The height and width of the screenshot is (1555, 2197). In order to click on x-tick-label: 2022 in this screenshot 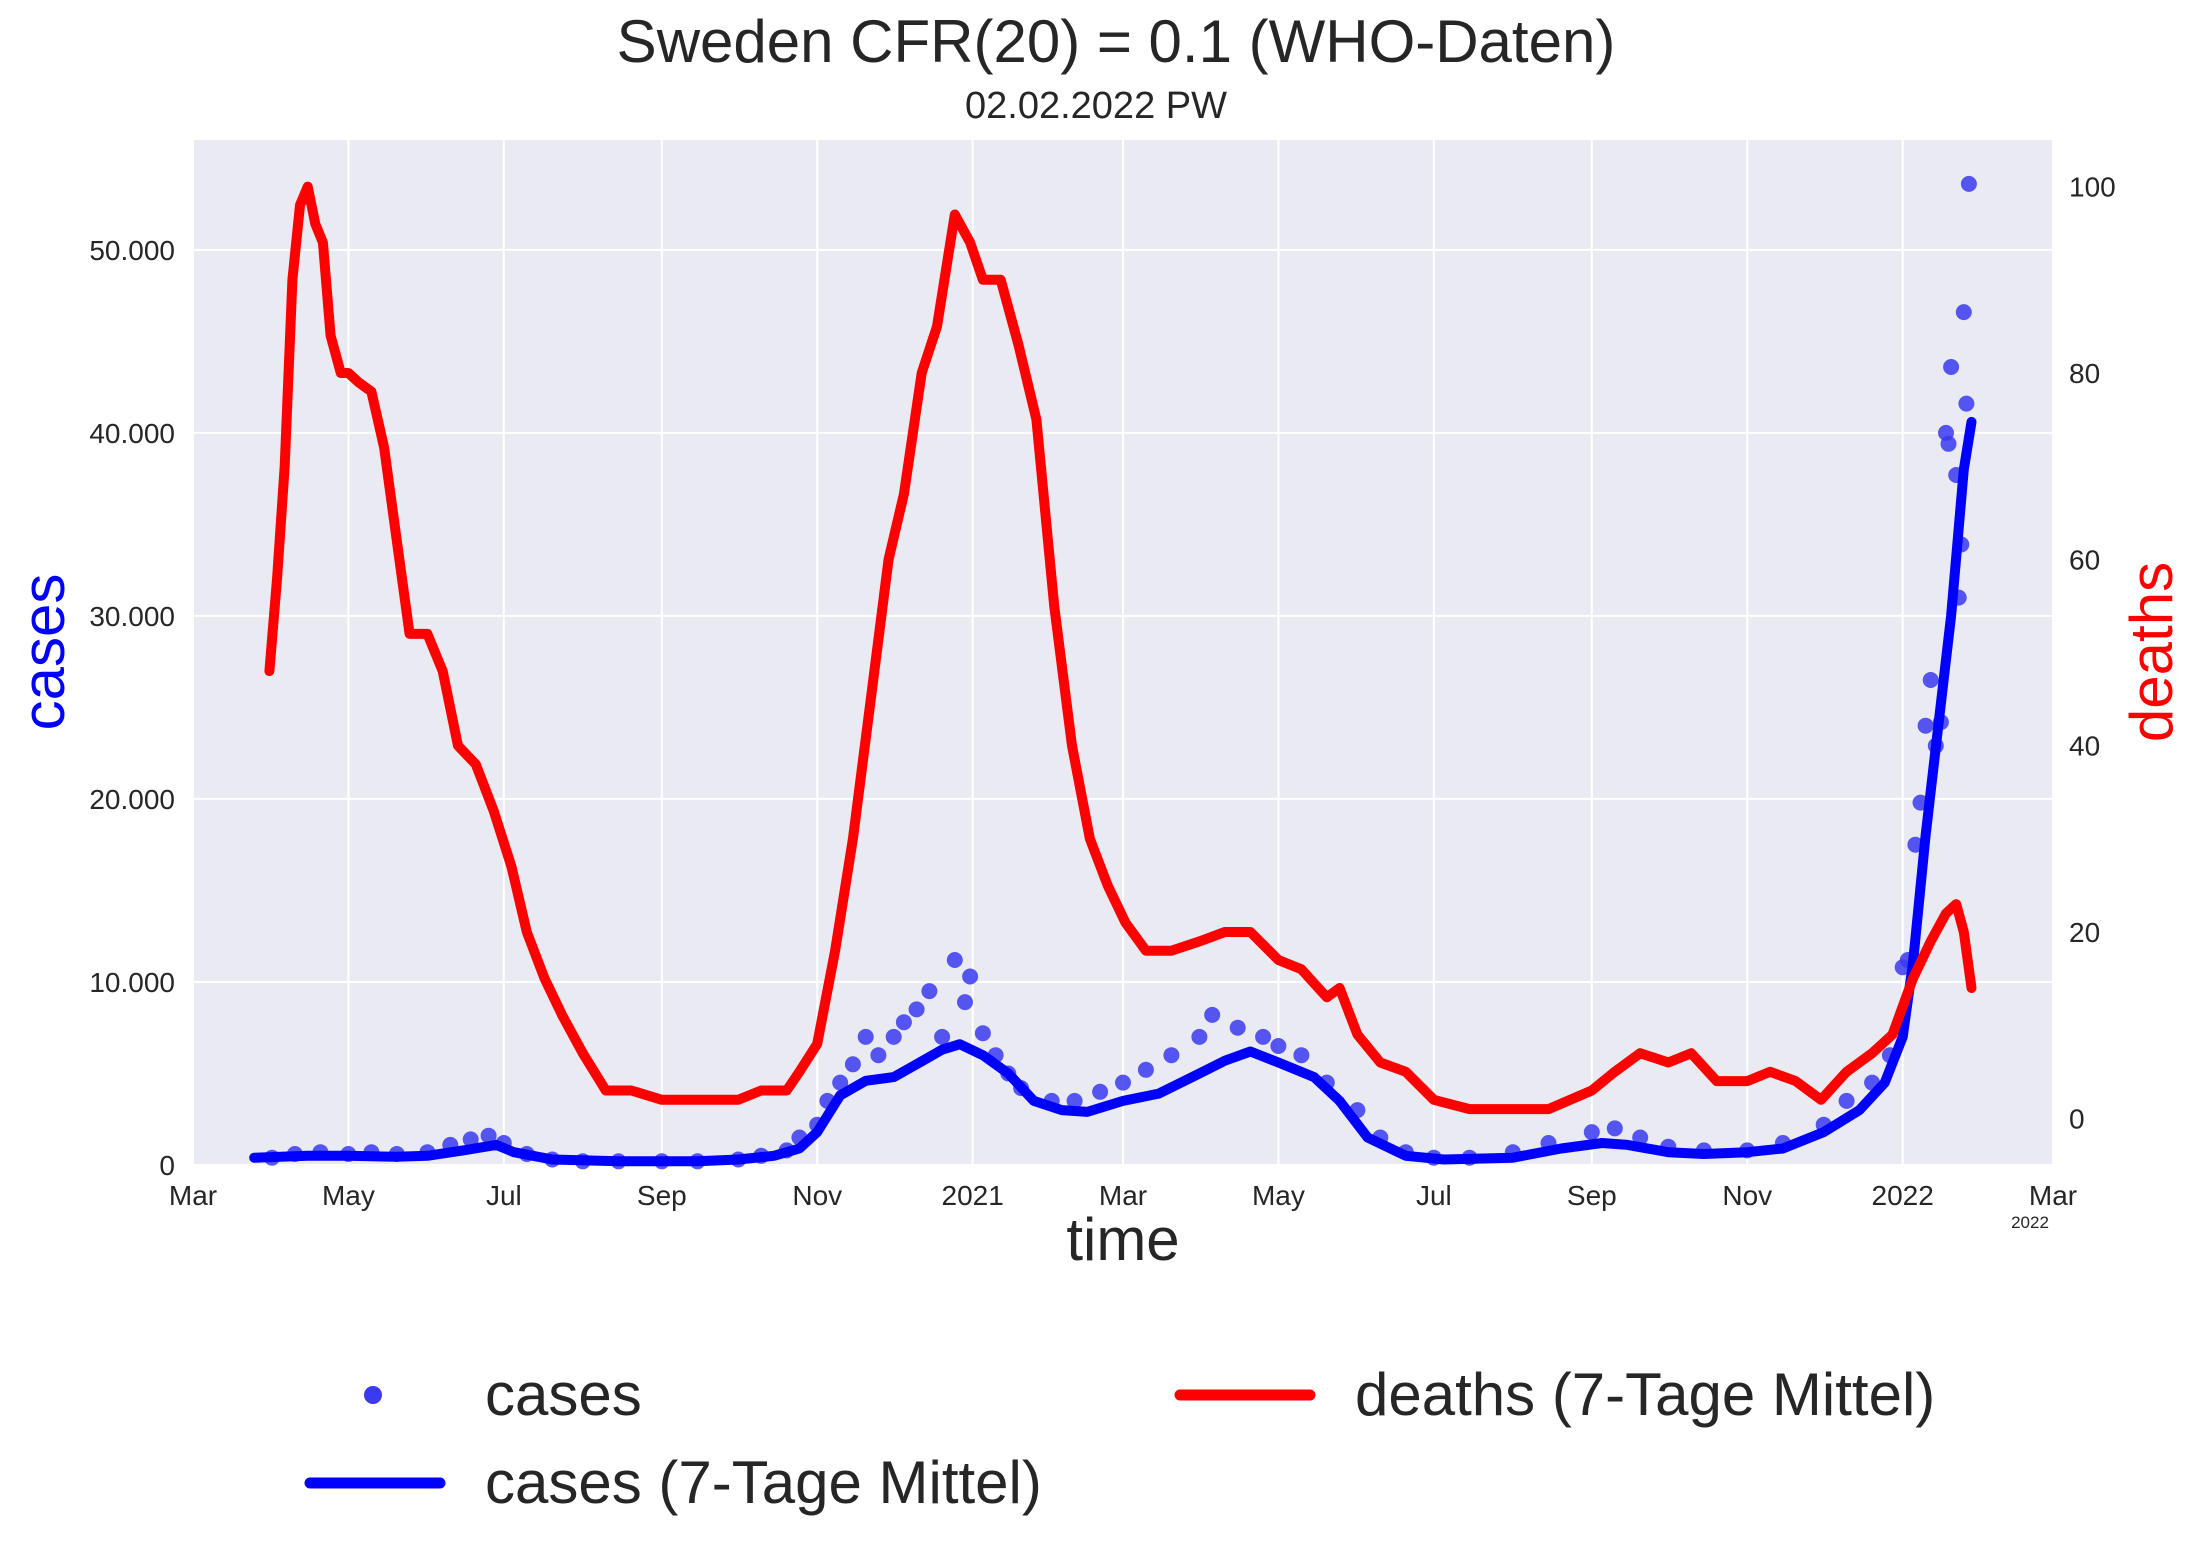, I will do `click(1903, 1195)`.